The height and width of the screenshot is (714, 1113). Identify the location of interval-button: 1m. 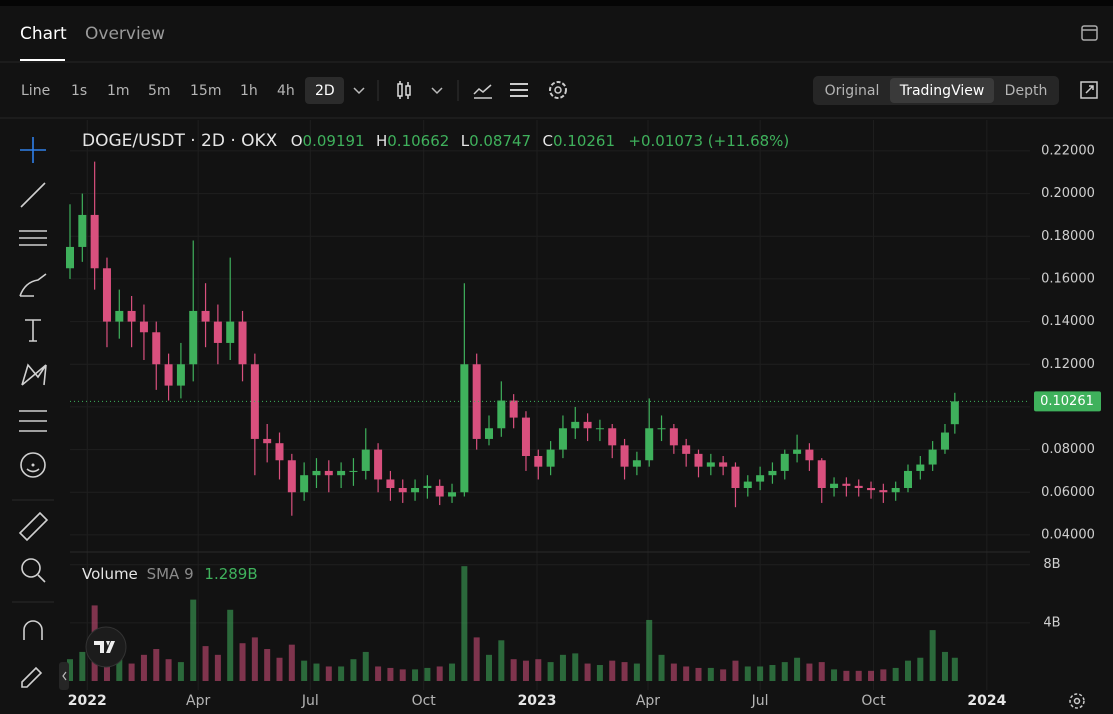
(118, 91).